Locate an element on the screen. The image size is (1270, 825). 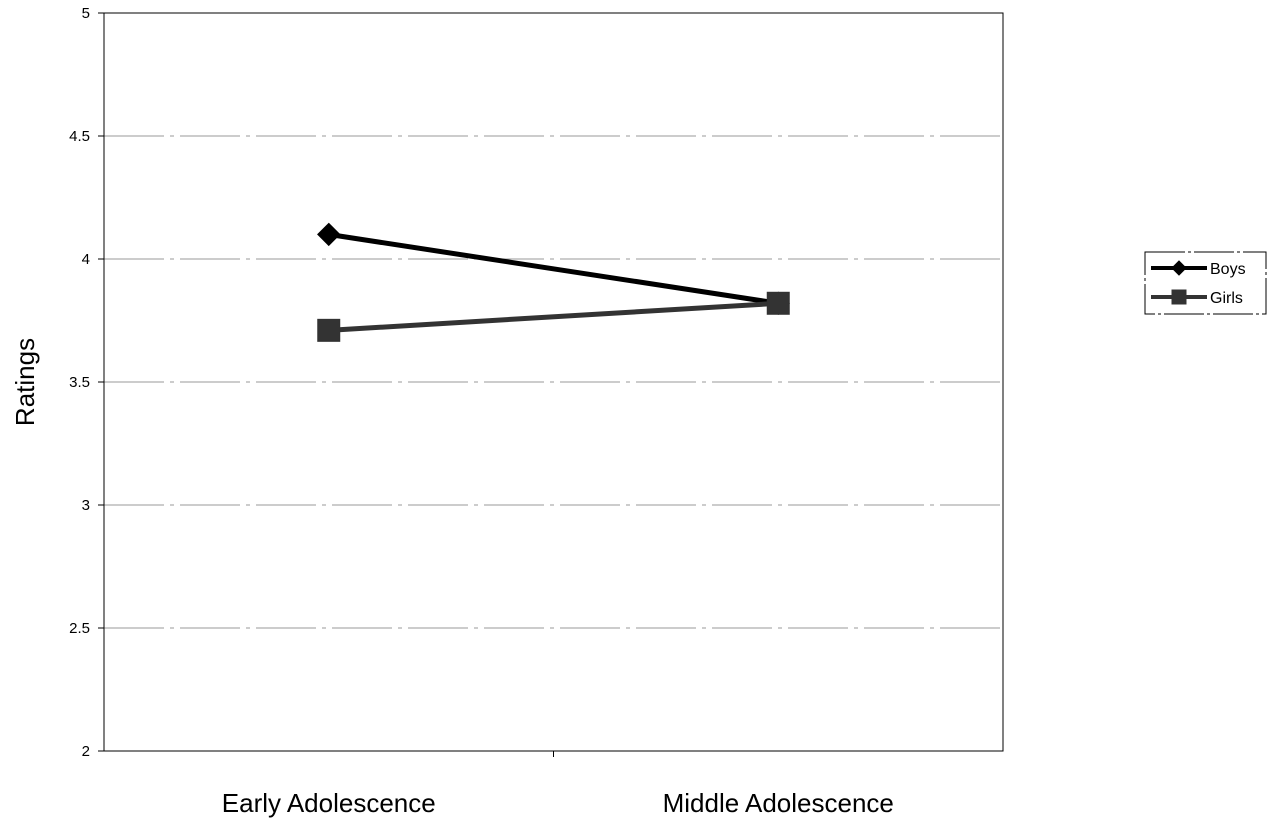
series-boys is located at coordinates (553, 268).